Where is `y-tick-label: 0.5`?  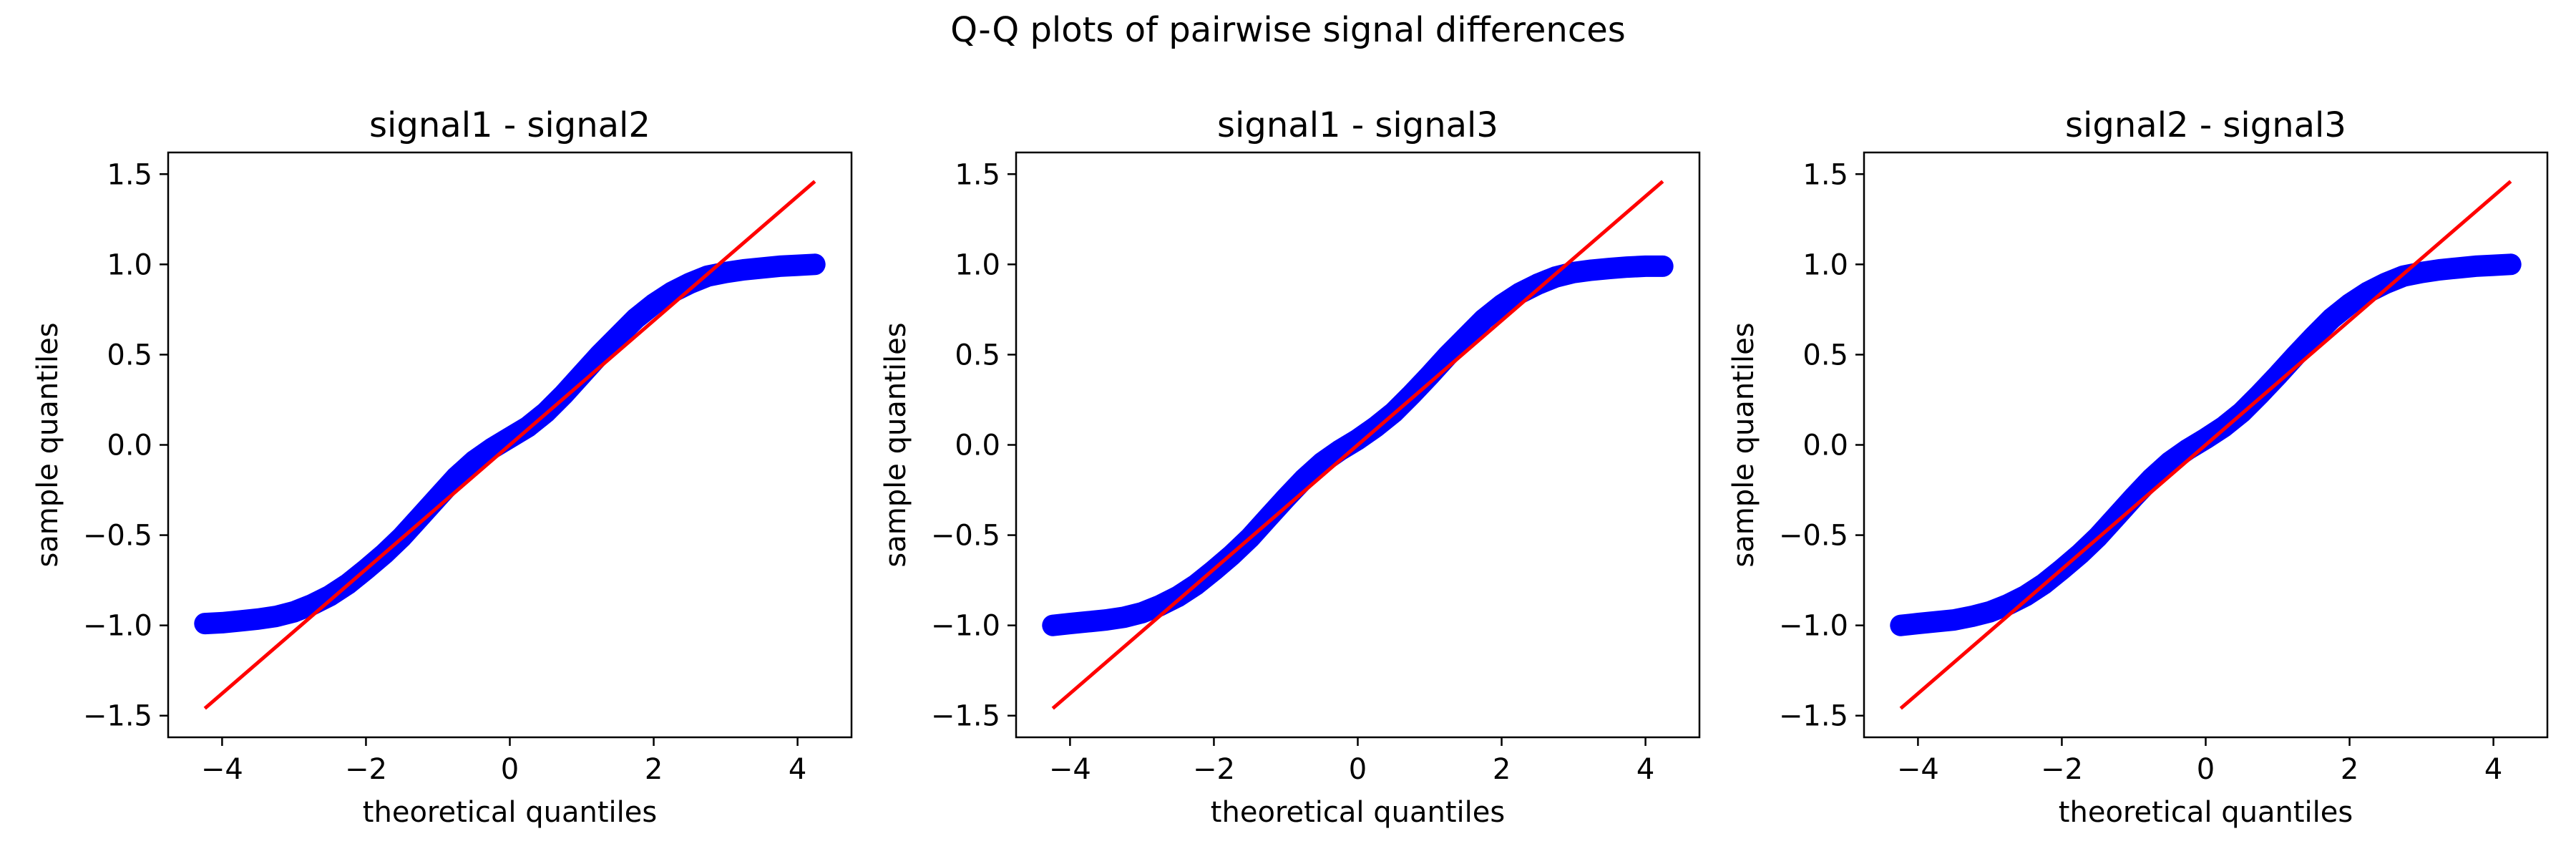
y-tick-label: 0.5 is located at coordinates (129, 355).